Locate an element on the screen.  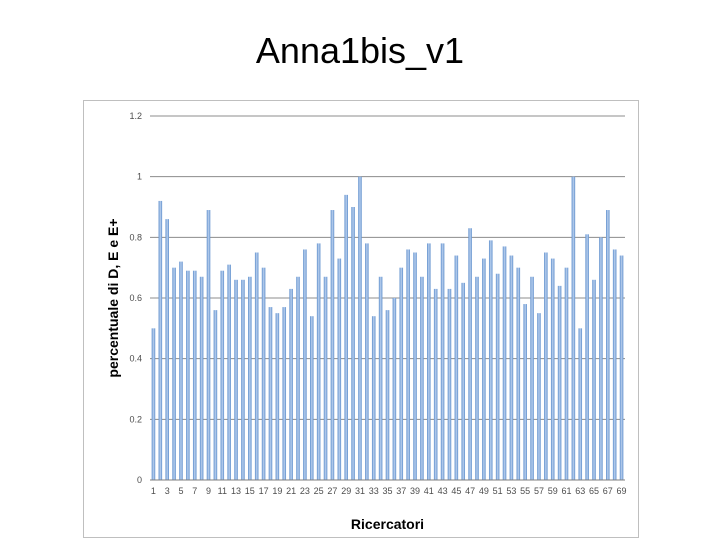
x-tick-label: 67 is located at coordinates (608, 491).